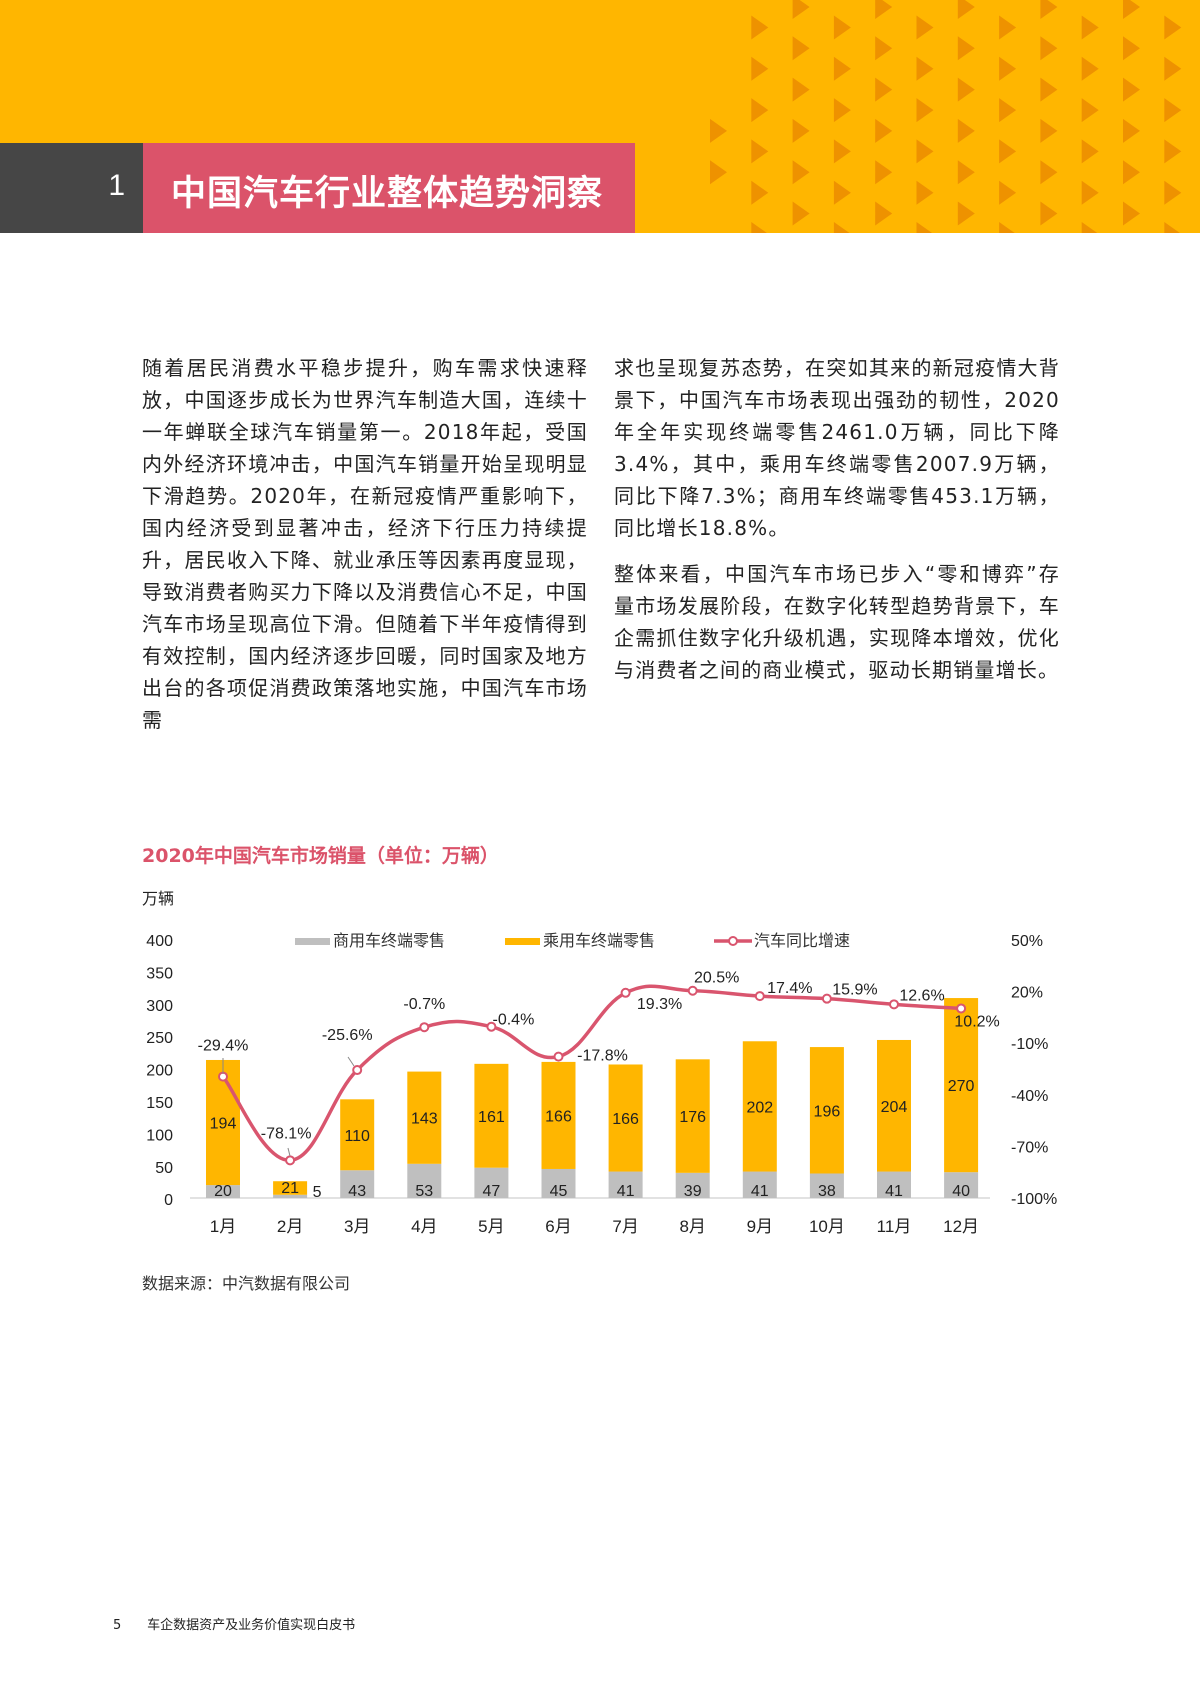 This screenshot has height=1698, width=1200. Describe the element at coordinates (424, 1226) in the screenshot. I see `x-axis-tick: 4月` at that location.